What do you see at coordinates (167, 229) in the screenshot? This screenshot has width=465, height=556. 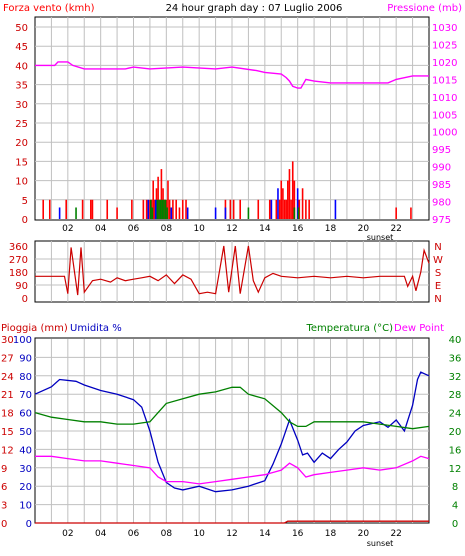 I see `wind-x-tick-label: 08` at bounding box center [167, 229].